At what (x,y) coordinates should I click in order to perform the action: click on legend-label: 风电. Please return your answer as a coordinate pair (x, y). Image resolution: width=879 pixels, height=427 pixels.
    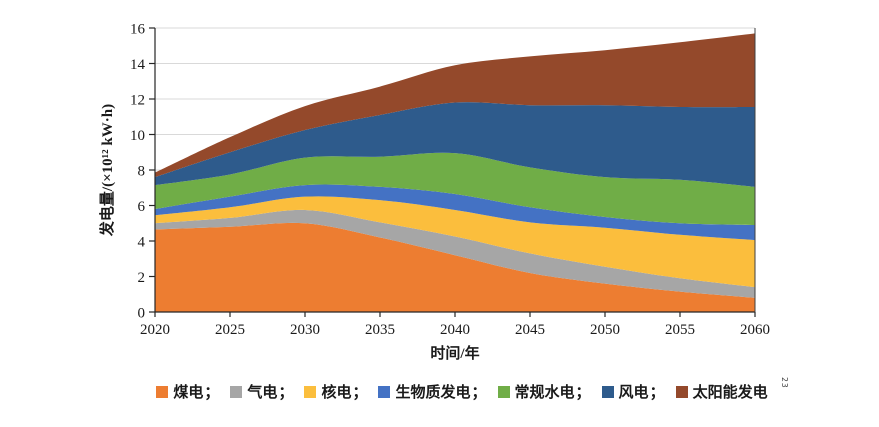
    Looking at the image, I should click on (633, 393).